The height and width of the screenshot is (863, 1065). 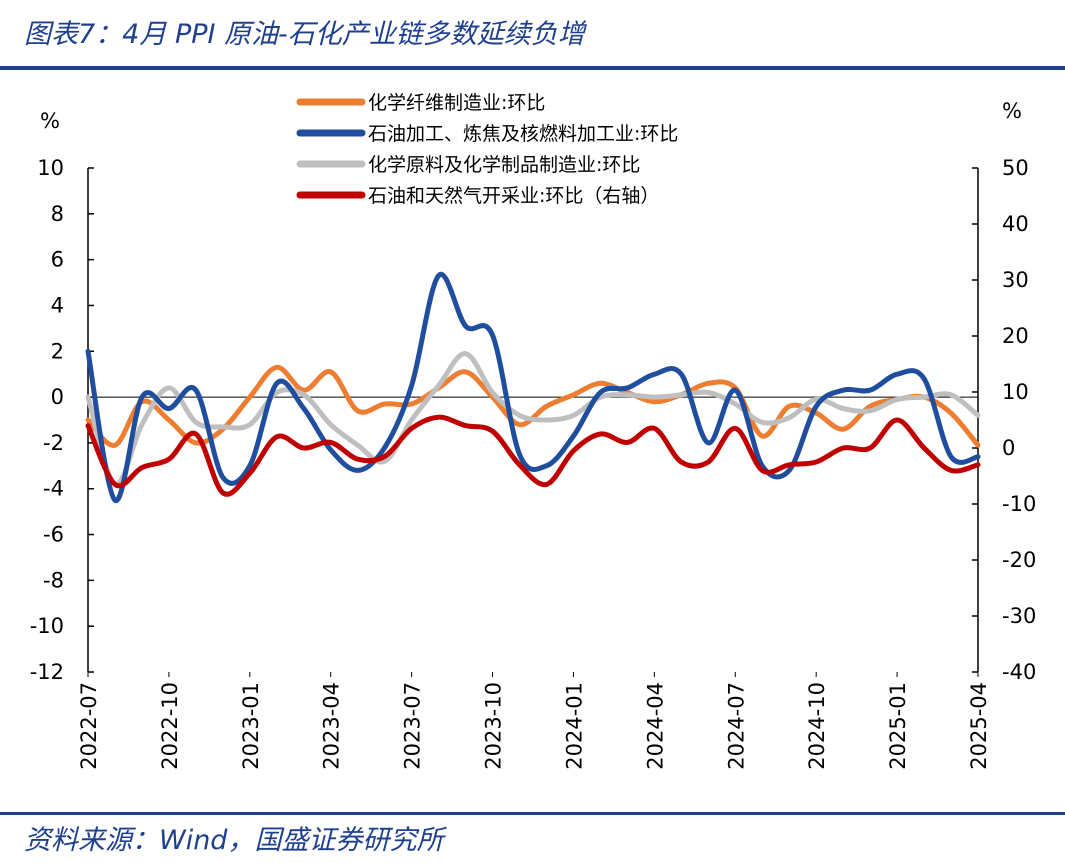 What do you see at coordinates (57, 214) in the screenshot?
I see `left-tick-label: 8` at bounding box center [57, 214].